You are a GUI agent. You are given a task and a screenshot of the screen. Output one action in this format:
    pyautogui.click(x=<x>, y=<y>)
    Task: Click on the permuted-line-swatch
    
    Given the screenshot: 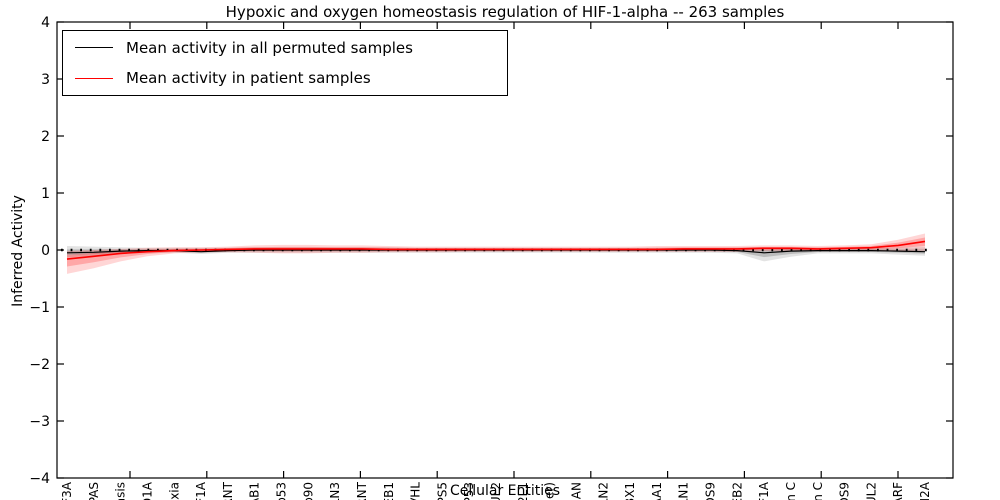 What is the action you would take?
    pyautogui.click(x=94, y=48)
    